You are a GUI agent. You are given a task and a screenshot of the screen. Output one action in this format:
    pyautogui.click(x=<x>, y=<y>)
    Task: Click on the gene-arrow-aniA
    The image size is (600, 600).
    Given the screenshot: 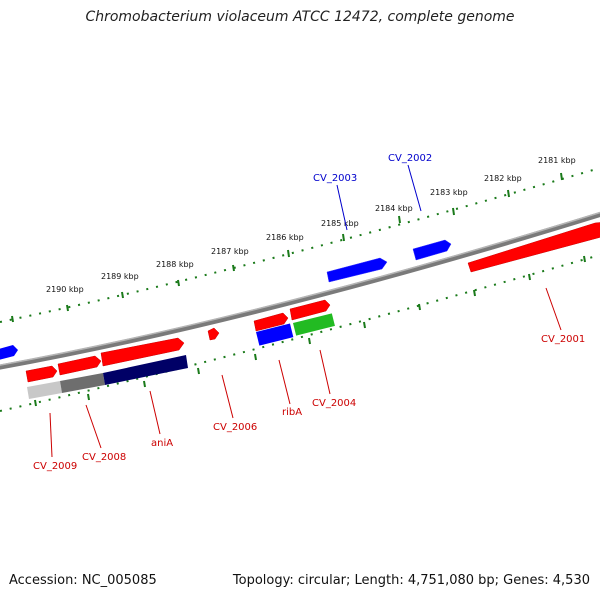 What is the action you would take?
    pyautogui.click(x=142, y=352)
    